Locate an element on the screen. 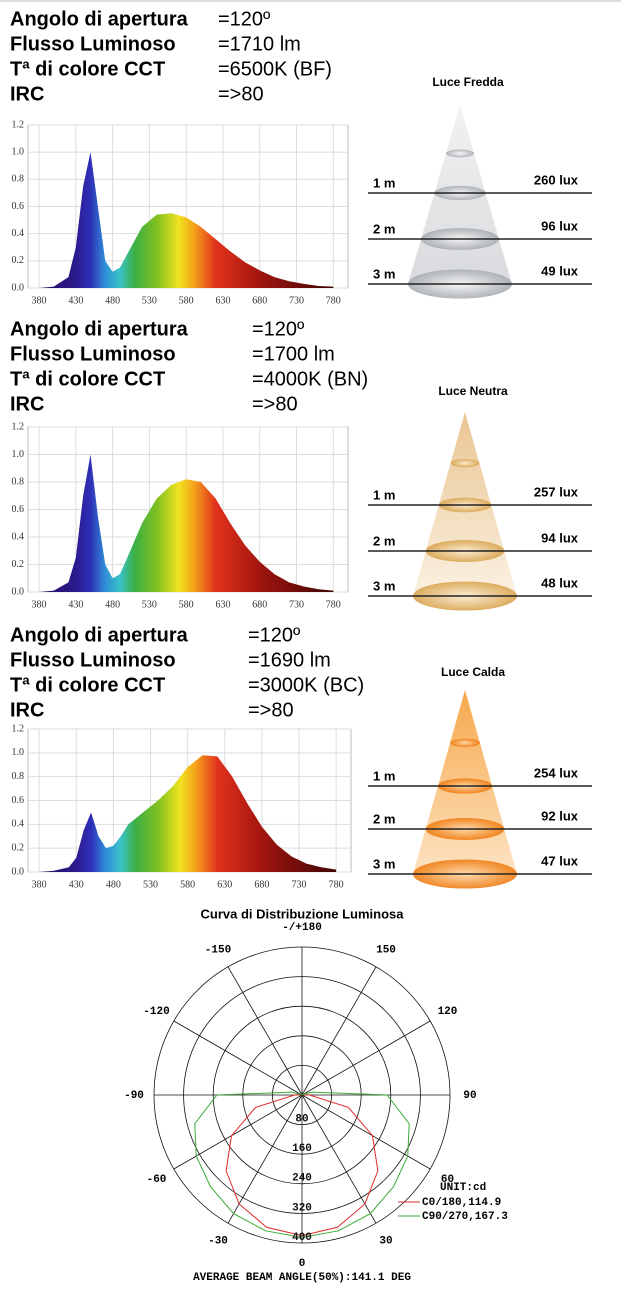 This screenshot has width=621, height=1290. angle-label: -90 is located at coordinates (134, 1096).